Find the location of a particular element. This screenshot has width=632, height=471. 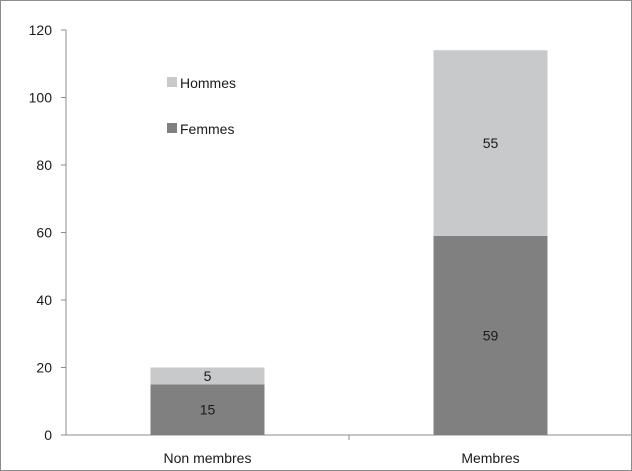

y-tick-label-20: 20 is located at coordinates (44, 368).